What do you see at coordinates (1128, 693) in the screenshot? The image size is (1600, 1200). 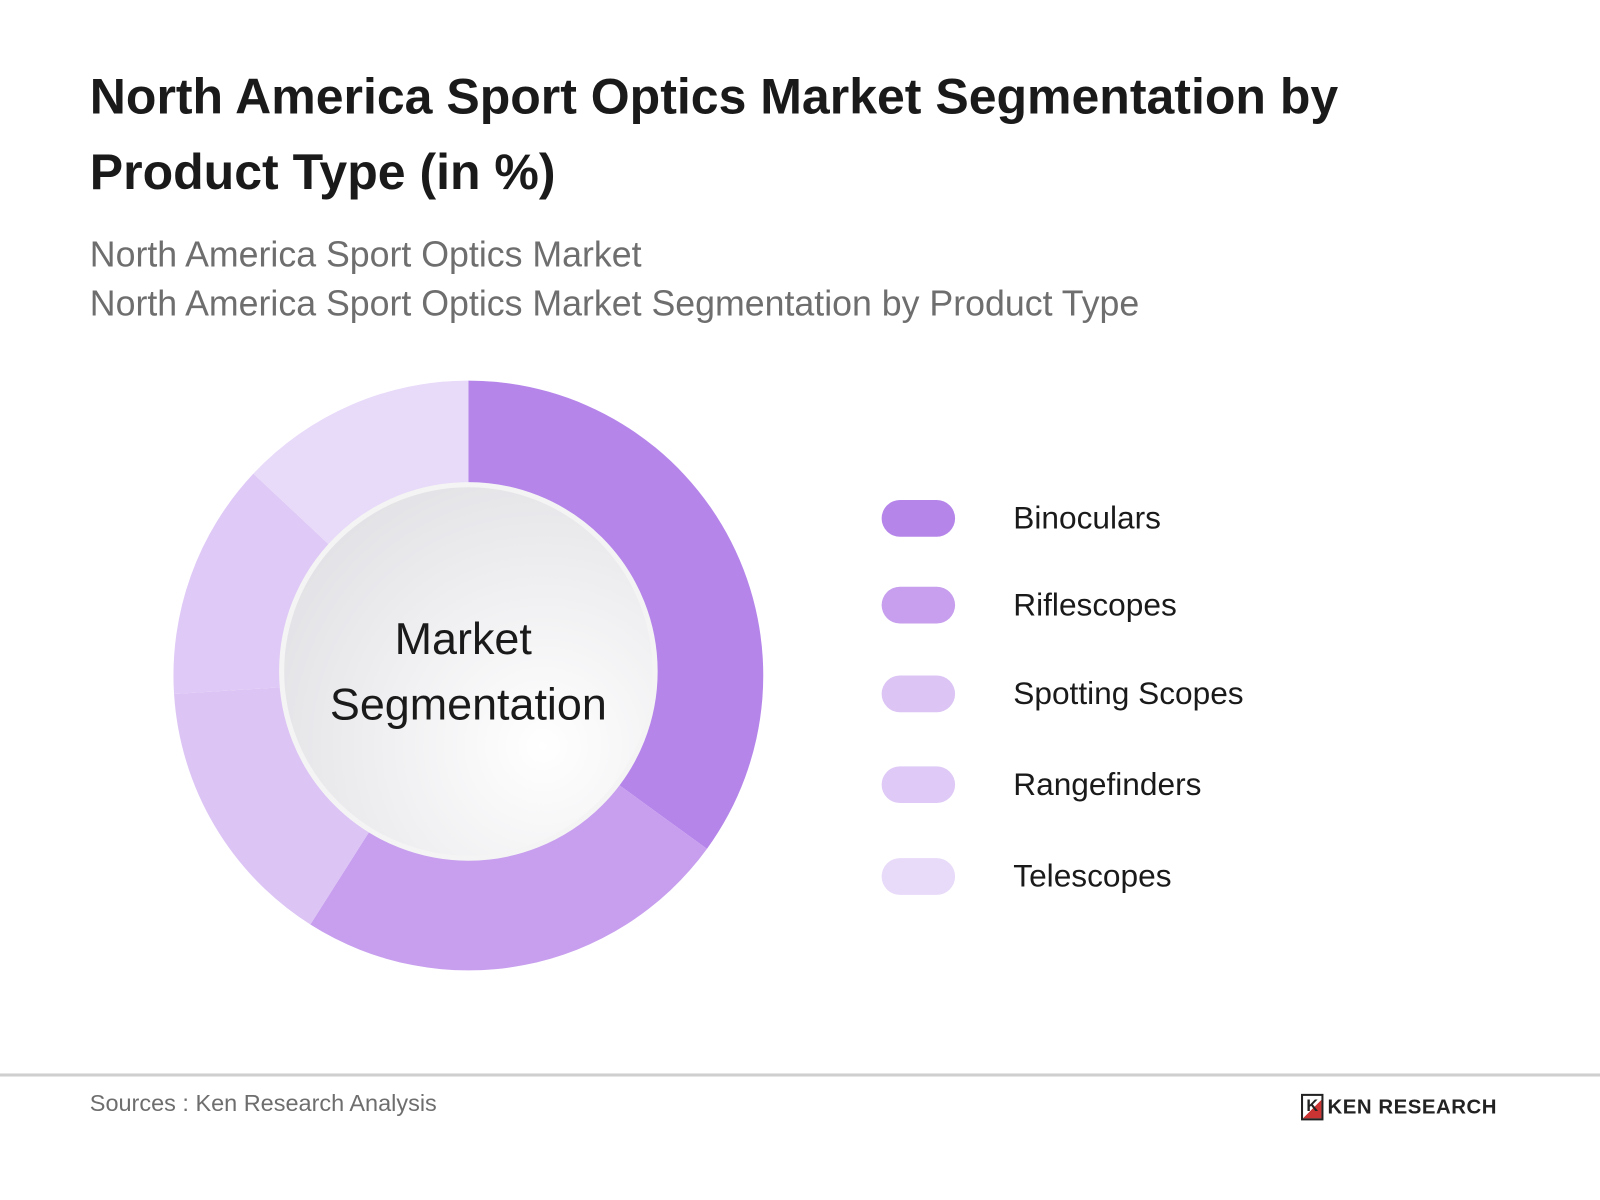 I see `legend-label: Spotting Scopes` at bounding box center [1128, 693].